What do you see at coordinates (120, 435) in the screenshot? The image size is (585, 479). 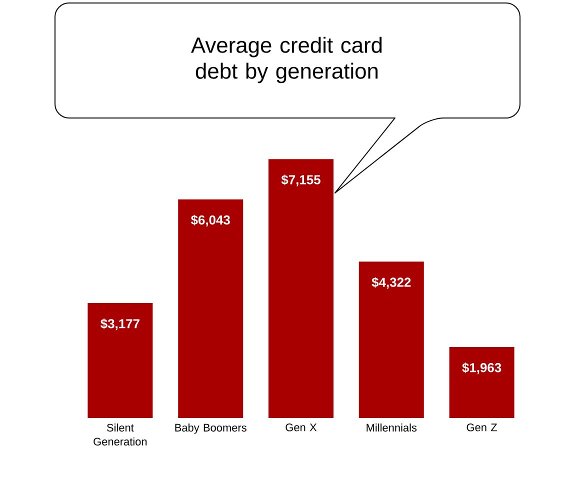 I see `x-tick-label: Silent Generation` at bounding box center [120, 435].